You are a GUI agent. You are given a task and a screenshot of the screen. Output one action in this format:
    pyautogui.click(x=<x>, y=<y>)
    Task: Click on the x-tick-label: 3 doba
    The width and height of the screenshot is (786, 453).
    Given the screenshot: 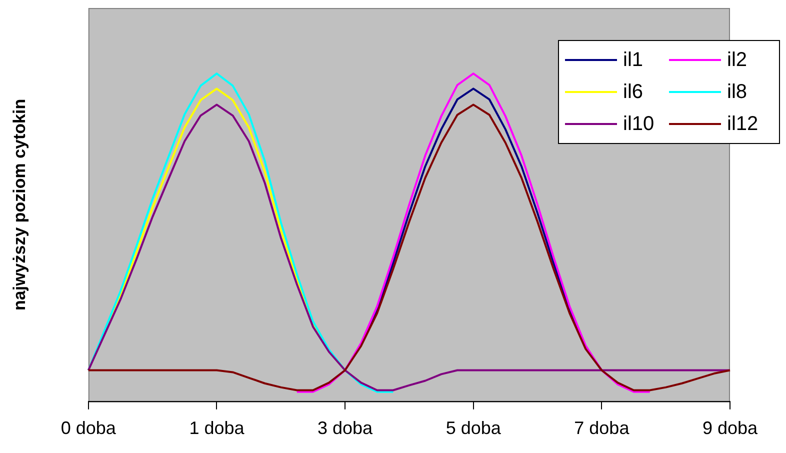 What is the action you would take?
    pyautogui.click(x=346, y=428)
    